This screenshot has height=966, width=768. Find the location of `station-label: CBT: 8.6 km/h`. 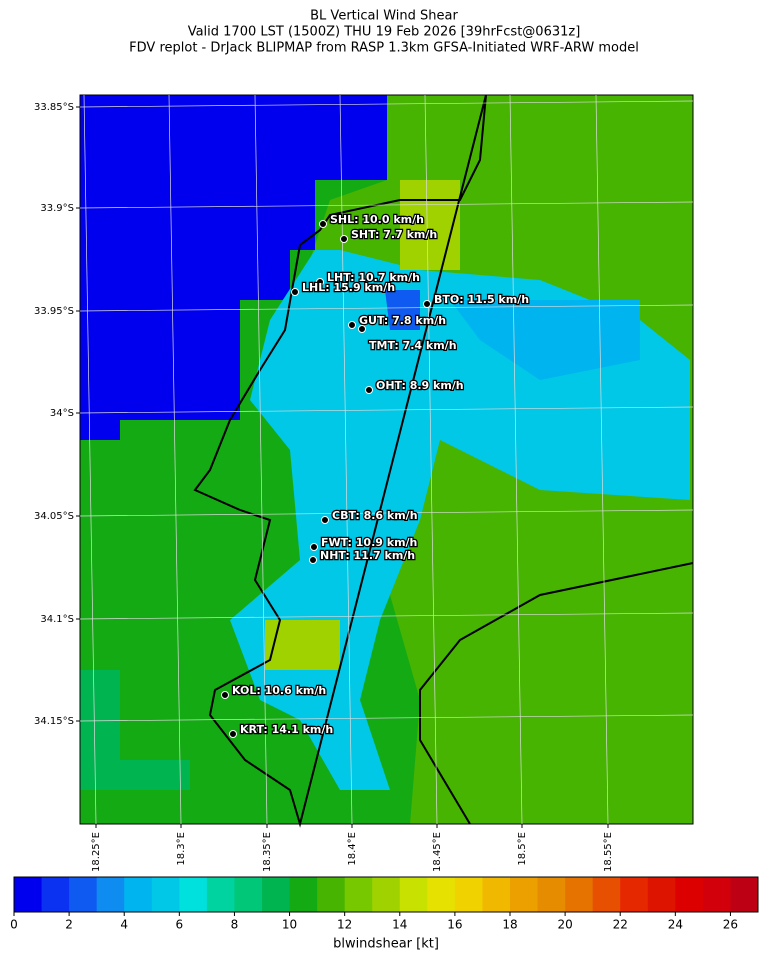

station-label: CBT: 8.6 km/h is located at coordinates (375, 515).